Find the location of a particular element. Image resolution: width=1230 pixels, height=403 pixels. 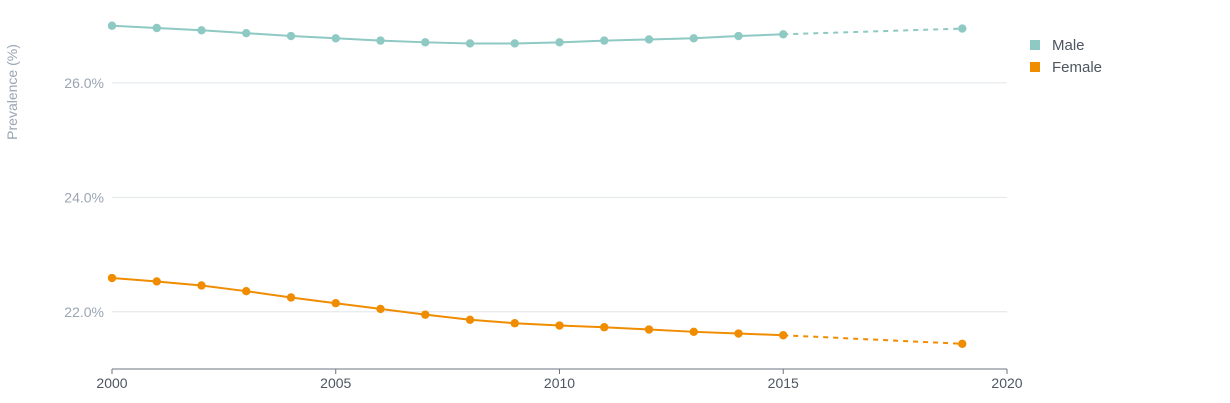

x-tick-label: 2005 is located at coordinates (335, 383).